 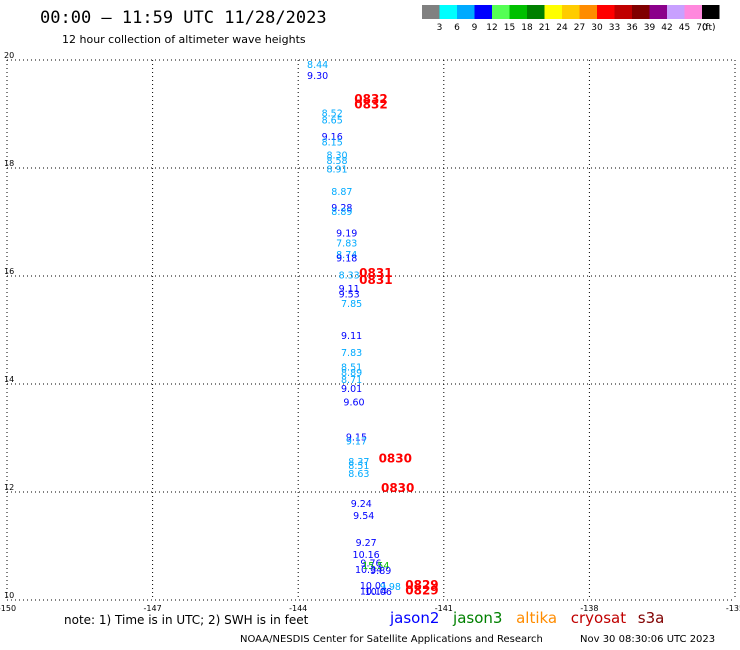 I want to click on color-scale-label: 12, so click(x=491, y=28).